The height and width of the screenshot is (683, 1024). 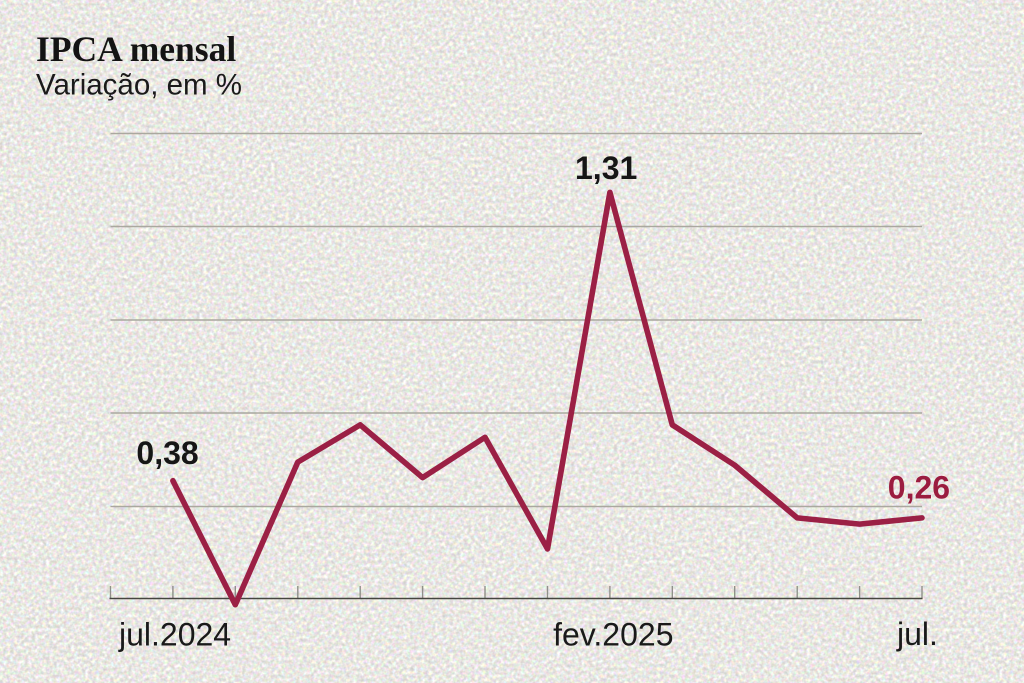 What do you see at coordinates (139, 85) in the screenshot?
I see `svg-text: Variação, em %` at bounding box center [139, 85].